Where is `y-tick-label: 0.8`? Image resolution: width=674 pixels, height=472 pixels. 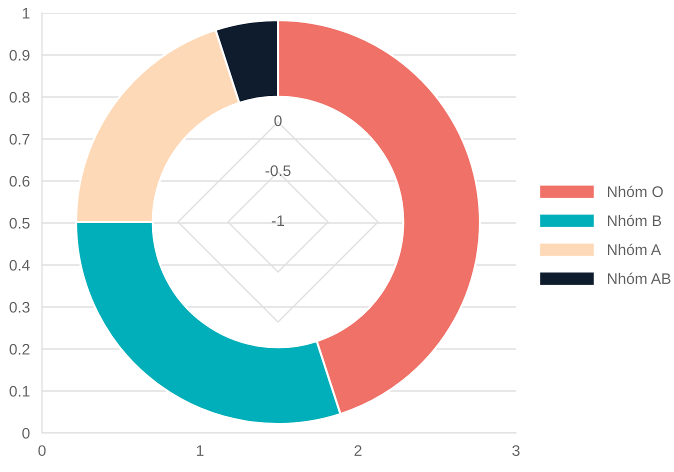 y-tick-label: 0.8 is located at coordinates (20, 97).